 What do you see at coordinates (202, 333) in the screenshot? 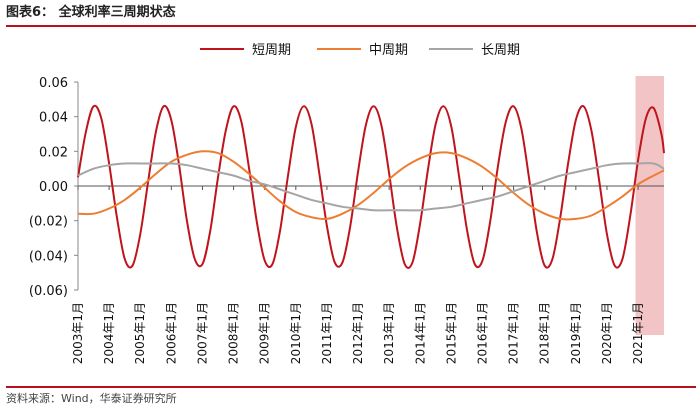
I see `x-tick-label: 2007年1月` at bounding box center [202, 333].